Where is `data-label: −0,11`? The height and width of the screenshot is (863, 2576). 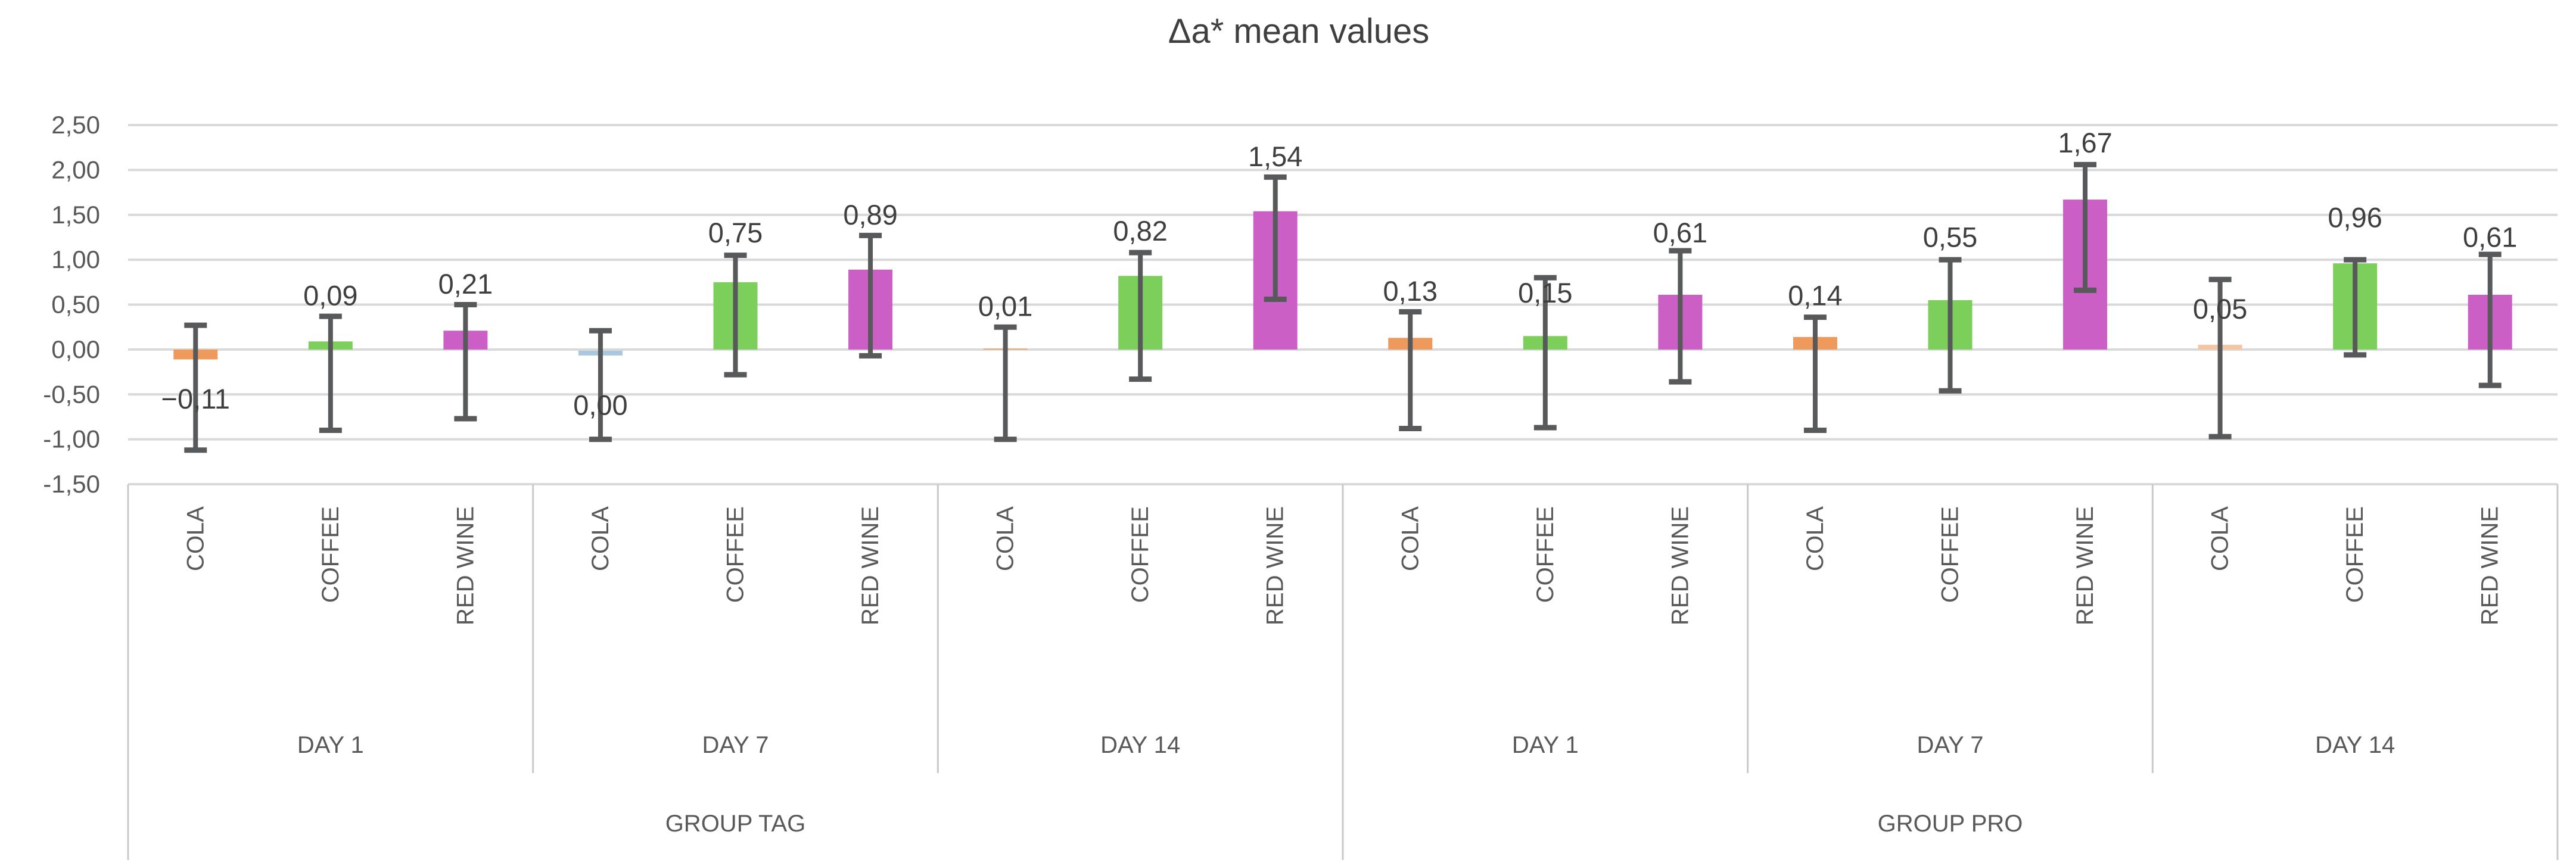 data-label: −0,11 is located at coordinates (195, 399).